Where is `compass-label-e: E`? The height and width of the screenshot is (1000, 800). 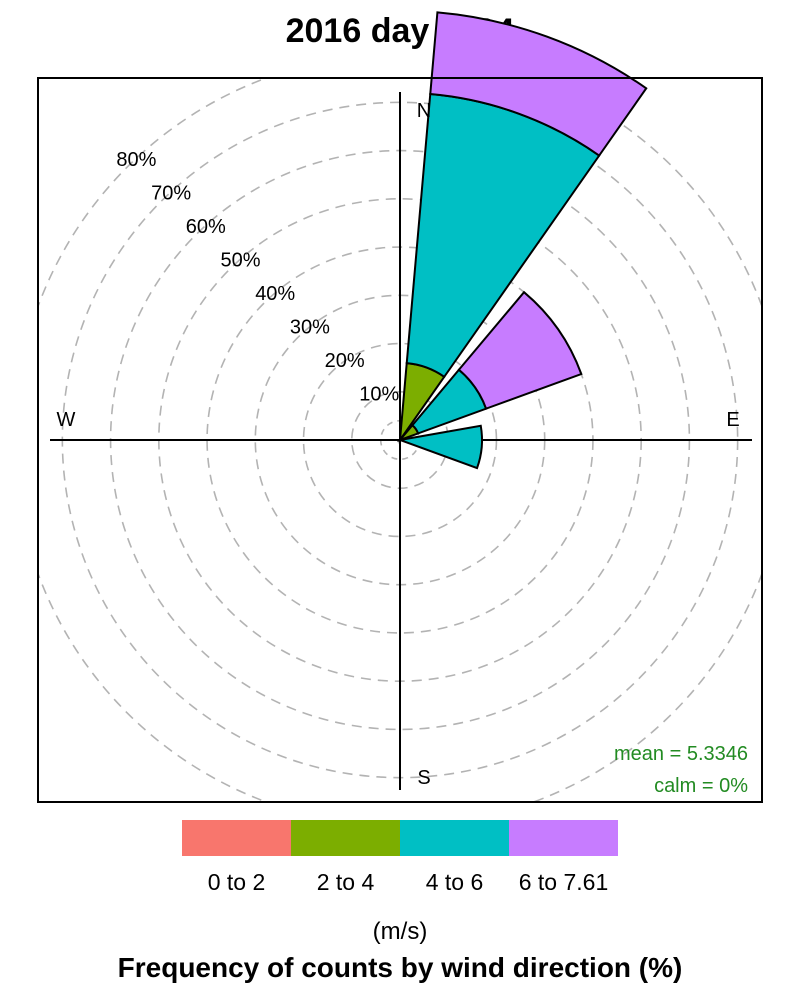
compass-label-e: E is located at coordinates (732, 420).